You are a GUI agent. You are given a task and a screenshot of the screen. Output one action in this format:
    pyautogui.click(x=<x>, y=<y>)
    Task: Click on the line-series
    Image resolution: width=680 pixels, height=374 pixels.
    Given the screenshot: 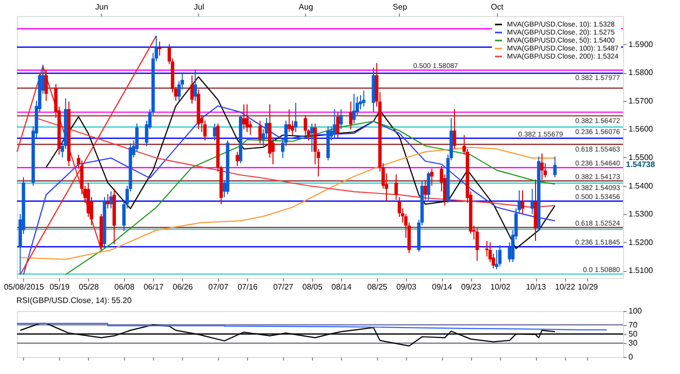 What is the action you would take?
    pyautogui.click(x=312, y=326)
    